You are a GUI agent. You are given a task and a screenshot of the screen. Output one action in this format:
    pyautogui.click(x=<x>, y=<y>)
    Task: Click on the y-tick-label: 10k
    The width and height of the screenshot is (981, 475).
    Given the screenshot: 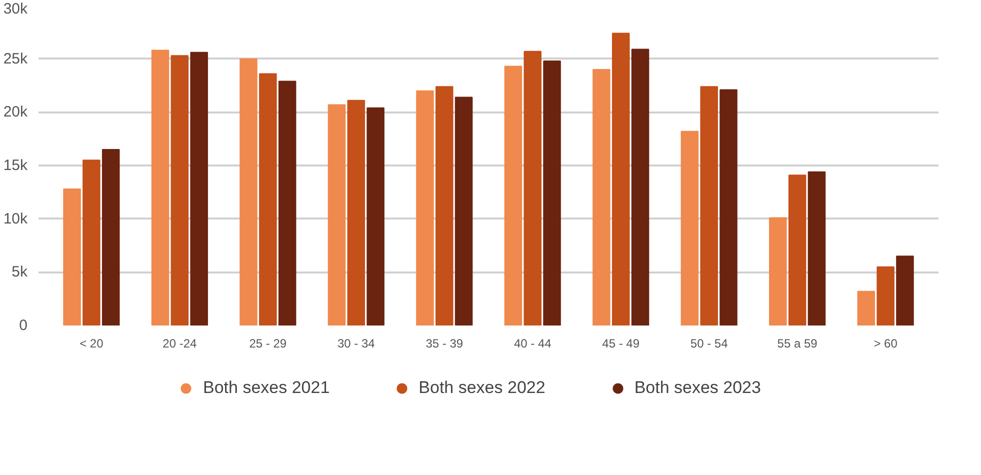 What is the action you would take?
    pyautogui.click(x=15, y=219)
    